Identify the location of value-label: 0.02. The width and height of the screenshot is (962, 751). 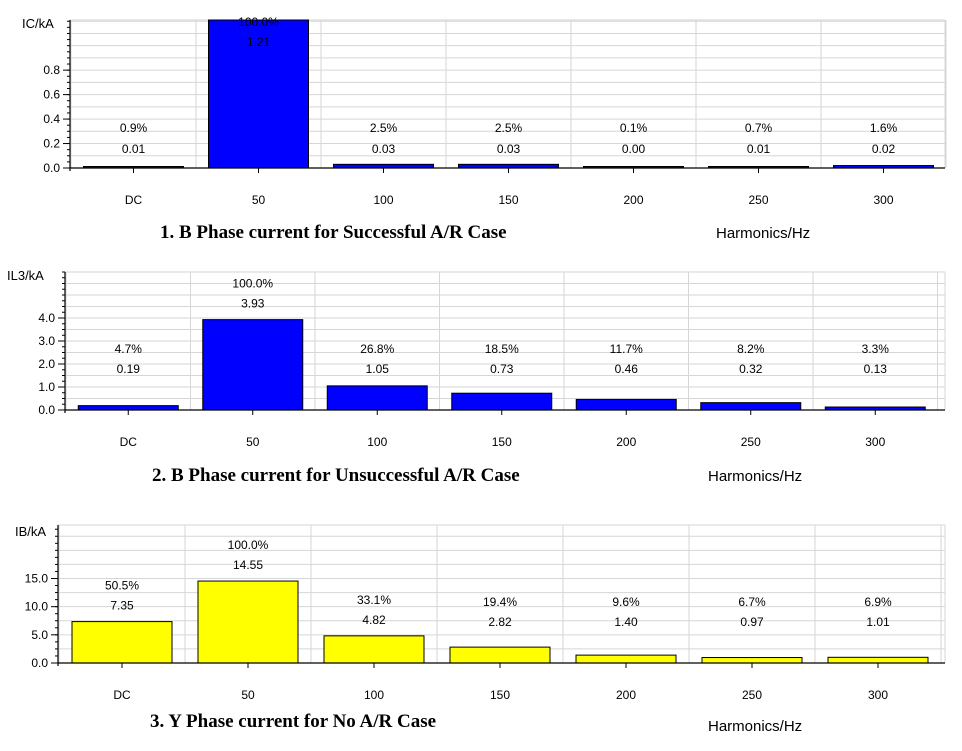
(884, 149).